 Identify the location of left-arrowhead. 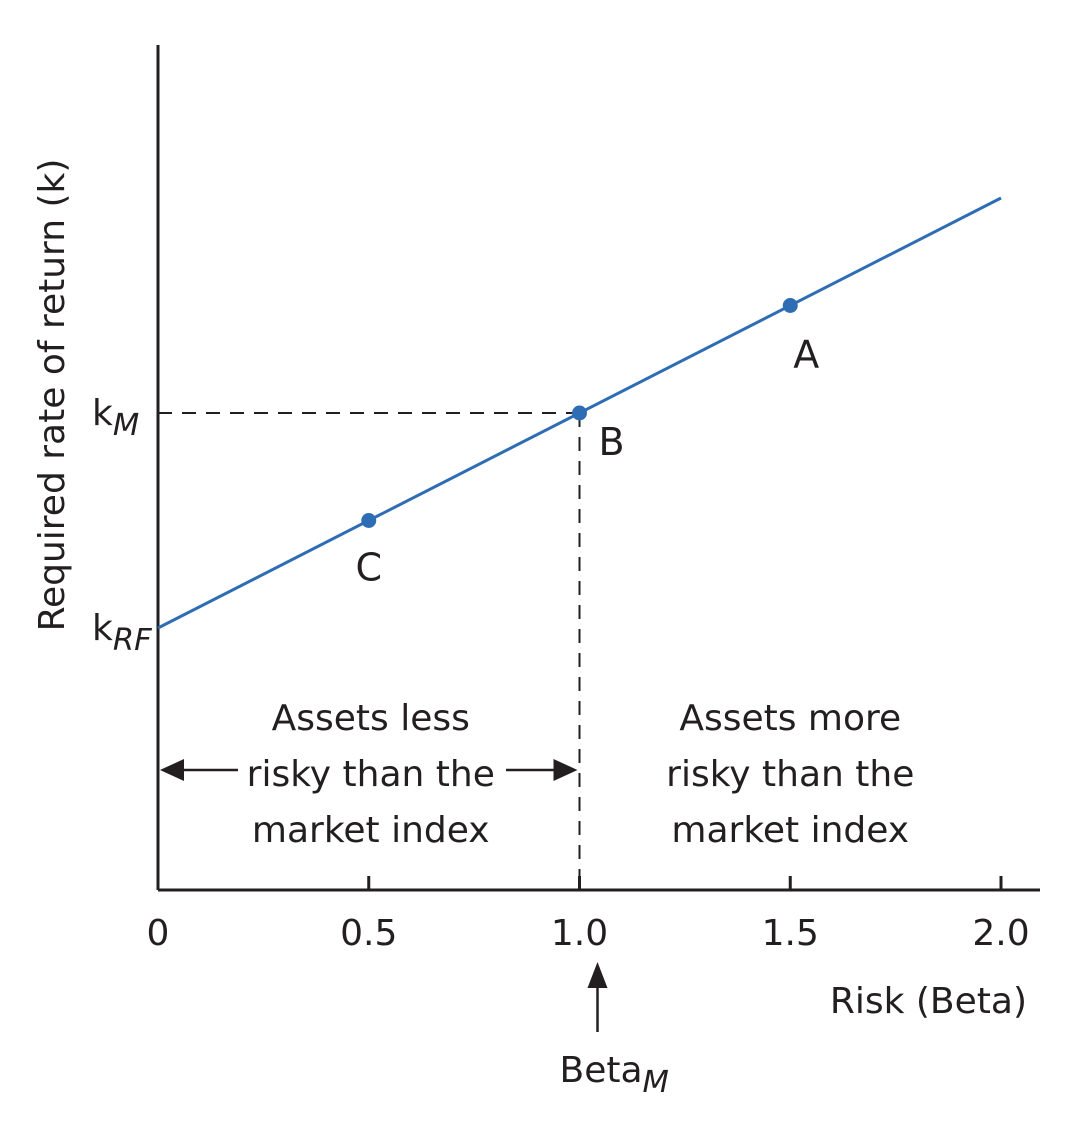
(172, 770).